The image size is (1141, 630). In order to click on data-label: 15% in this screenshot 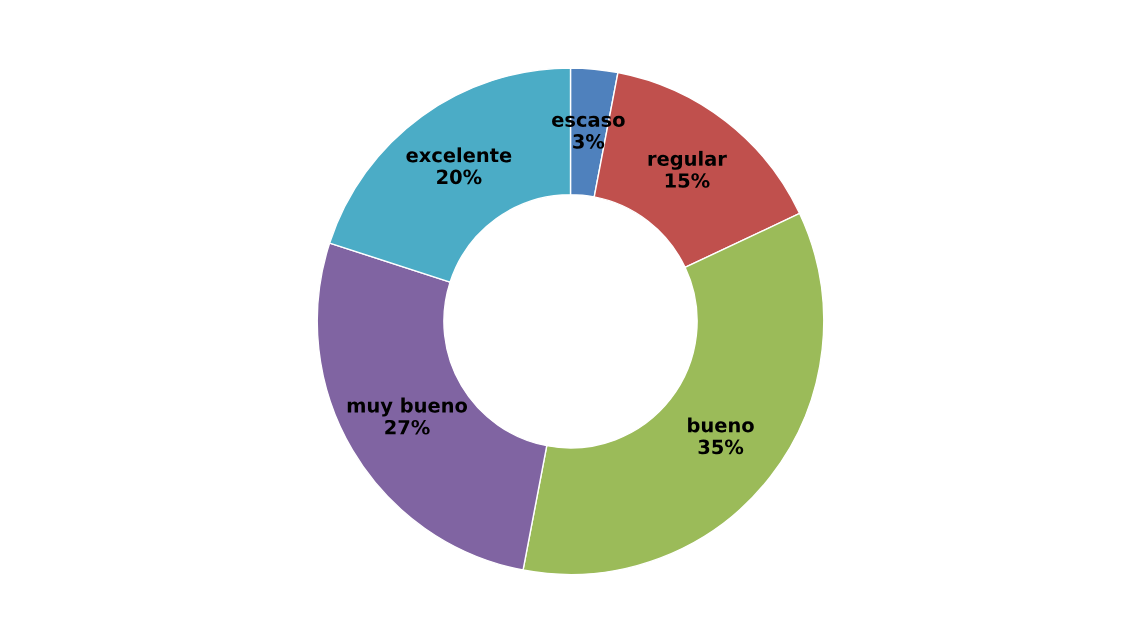, I will do `click(687, 180)`.